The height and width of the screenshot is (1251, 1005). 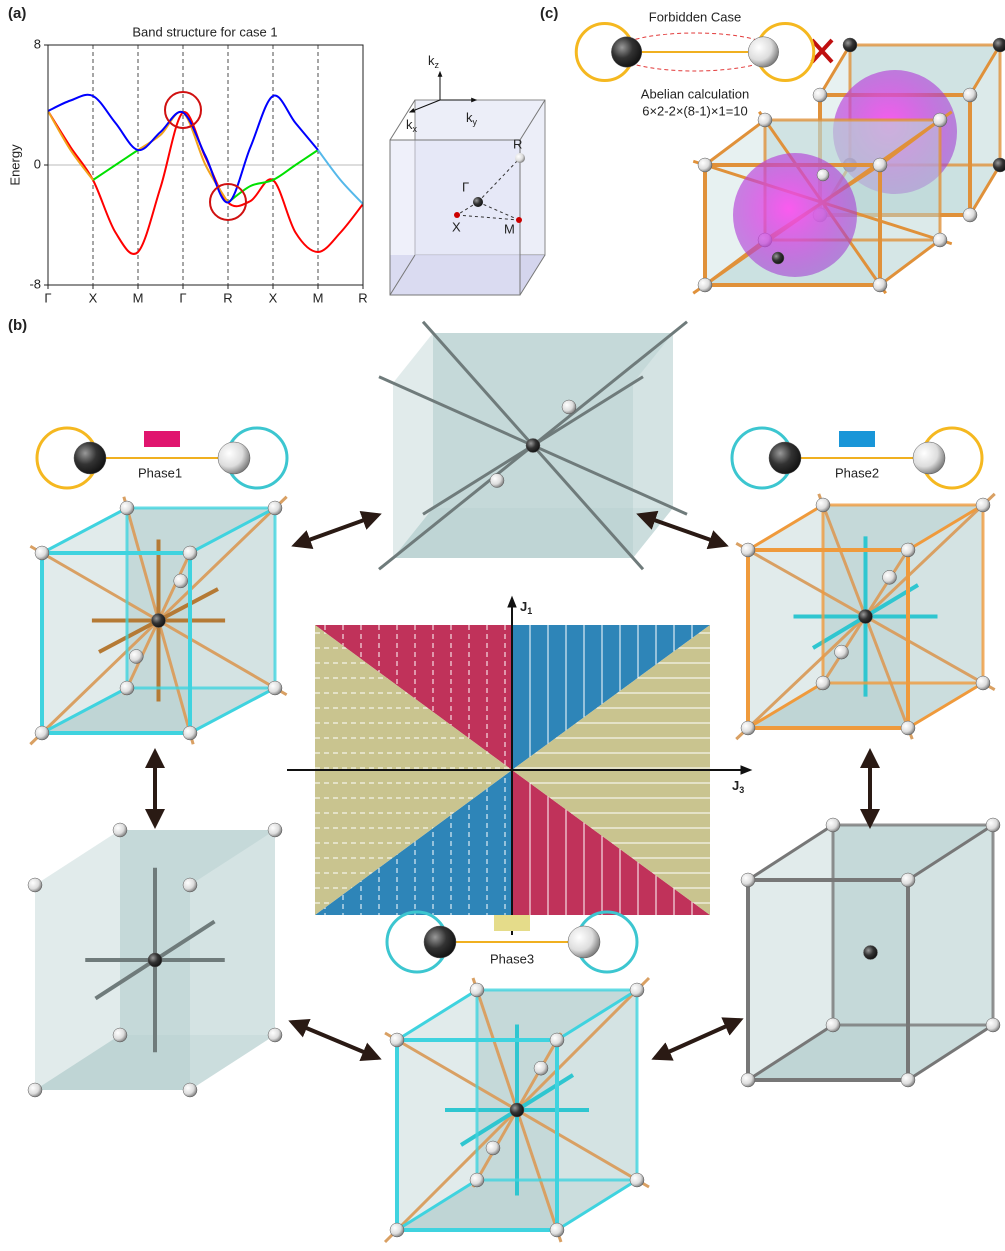 What do you see at coordinates (37, 163) in the screenshot?
I see `y-tick-label: 0` at bounding box center [37, 163].